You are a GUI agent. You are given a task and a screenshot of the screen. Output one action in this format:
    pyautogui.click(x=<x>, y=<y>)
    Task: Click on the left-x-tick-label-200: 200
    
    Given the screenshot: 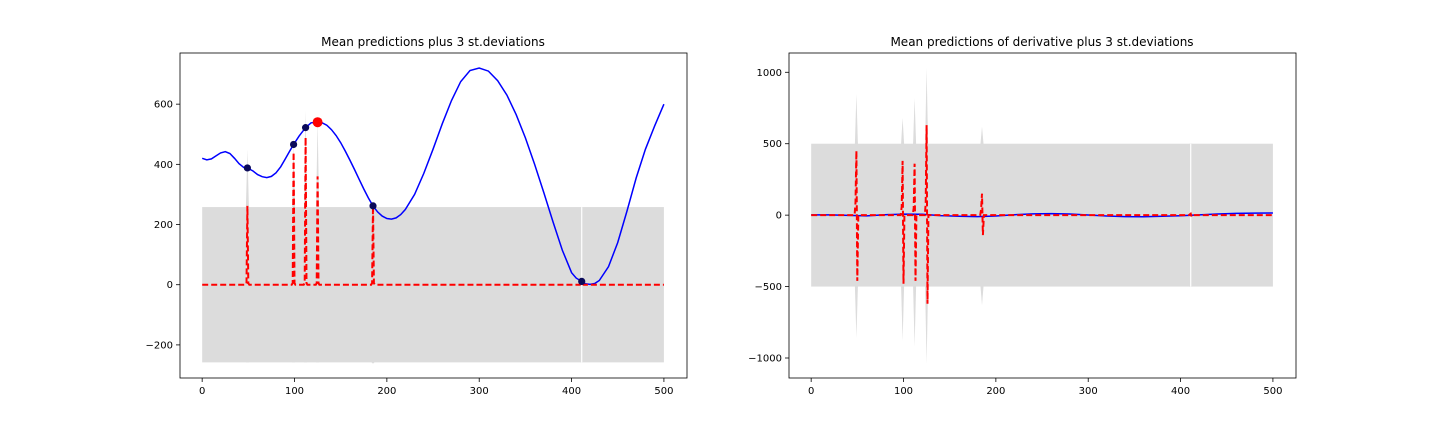 What is the action you would take?
    pyautogui.click(x=386, y=391)
    